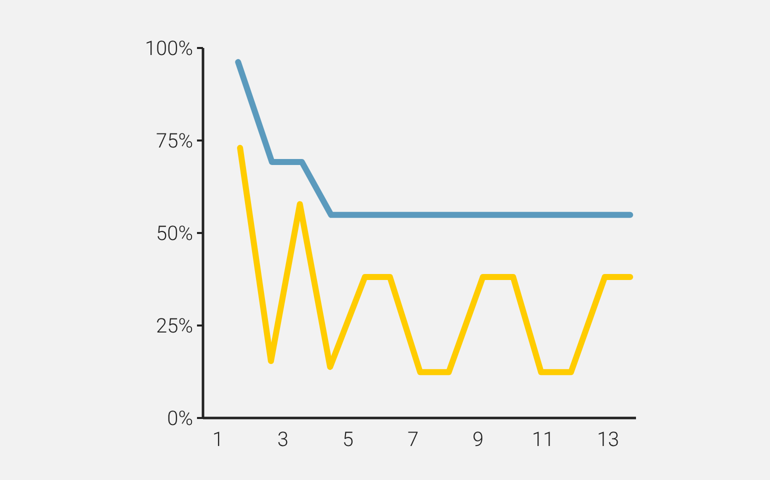  What do you see at coordinates (543, 439) in the screenshot?
I see `x-tick-label: 11` at bounding box center [543, 439].